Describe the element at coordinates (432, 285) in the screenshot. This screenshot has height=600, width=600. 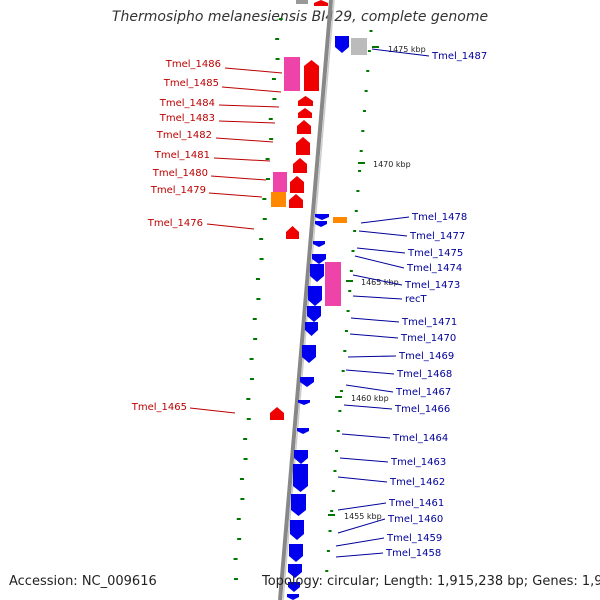
I see `gene-label-tmel_1473: Tmel_1473` at that location.